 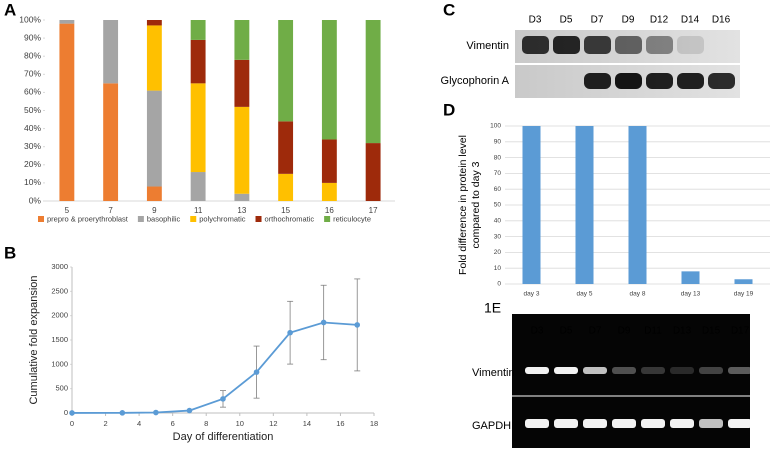 What do you see at coordinates (498, 268) in the screenshot?
I see `y-tick-label: 10` at bounding box center [498, 268].